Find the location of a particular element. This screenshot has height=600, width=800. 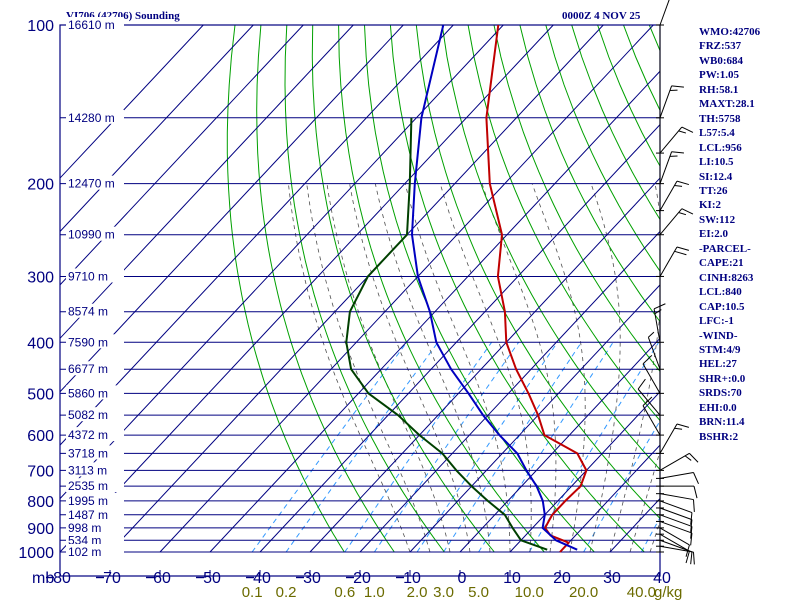

height-label: 3113 m is located at coordinates (87, 470).